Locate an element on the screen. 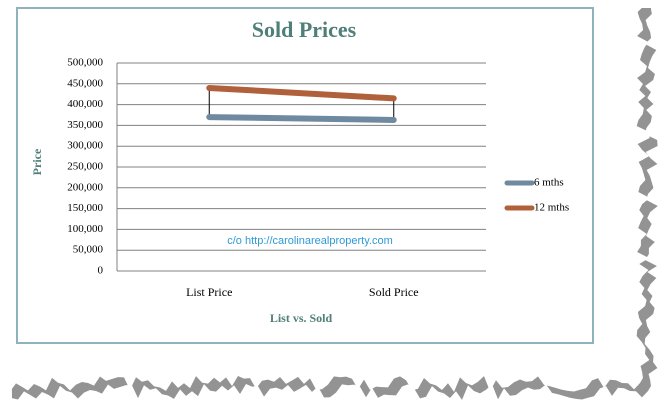 The image size is (669, 412). y-tick-label: 250,000 is located at coordinates (85, 167).